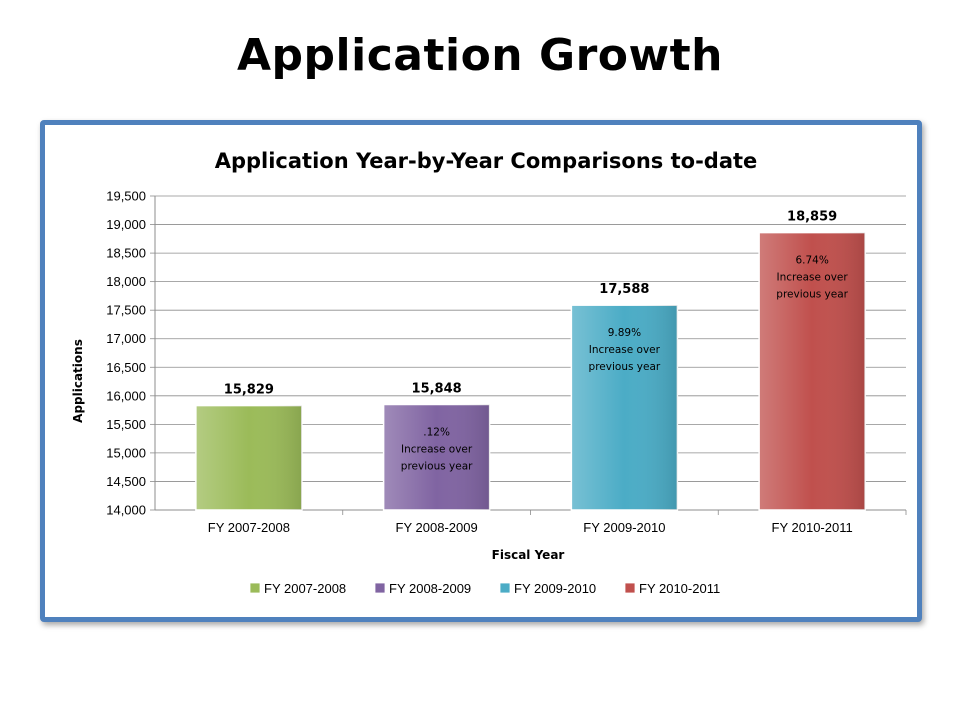  I want to click on legend-label: FY 2009-2010, so click(555, 588).